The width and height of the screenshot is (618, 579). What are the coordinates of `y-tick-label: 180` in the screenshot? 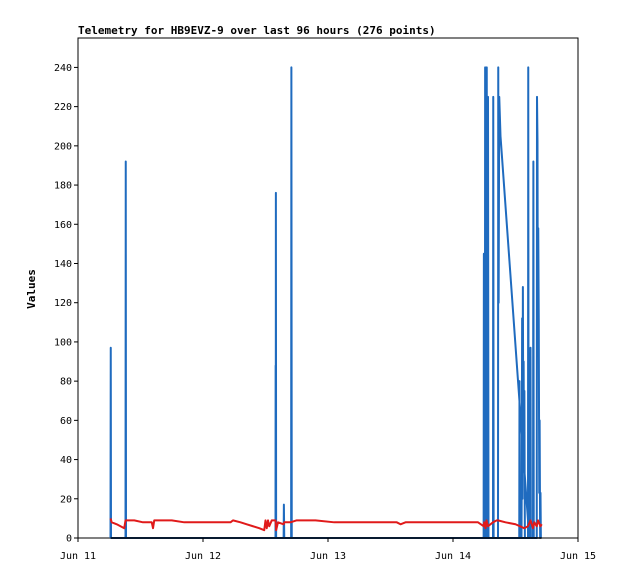 It's located at (63, 186).